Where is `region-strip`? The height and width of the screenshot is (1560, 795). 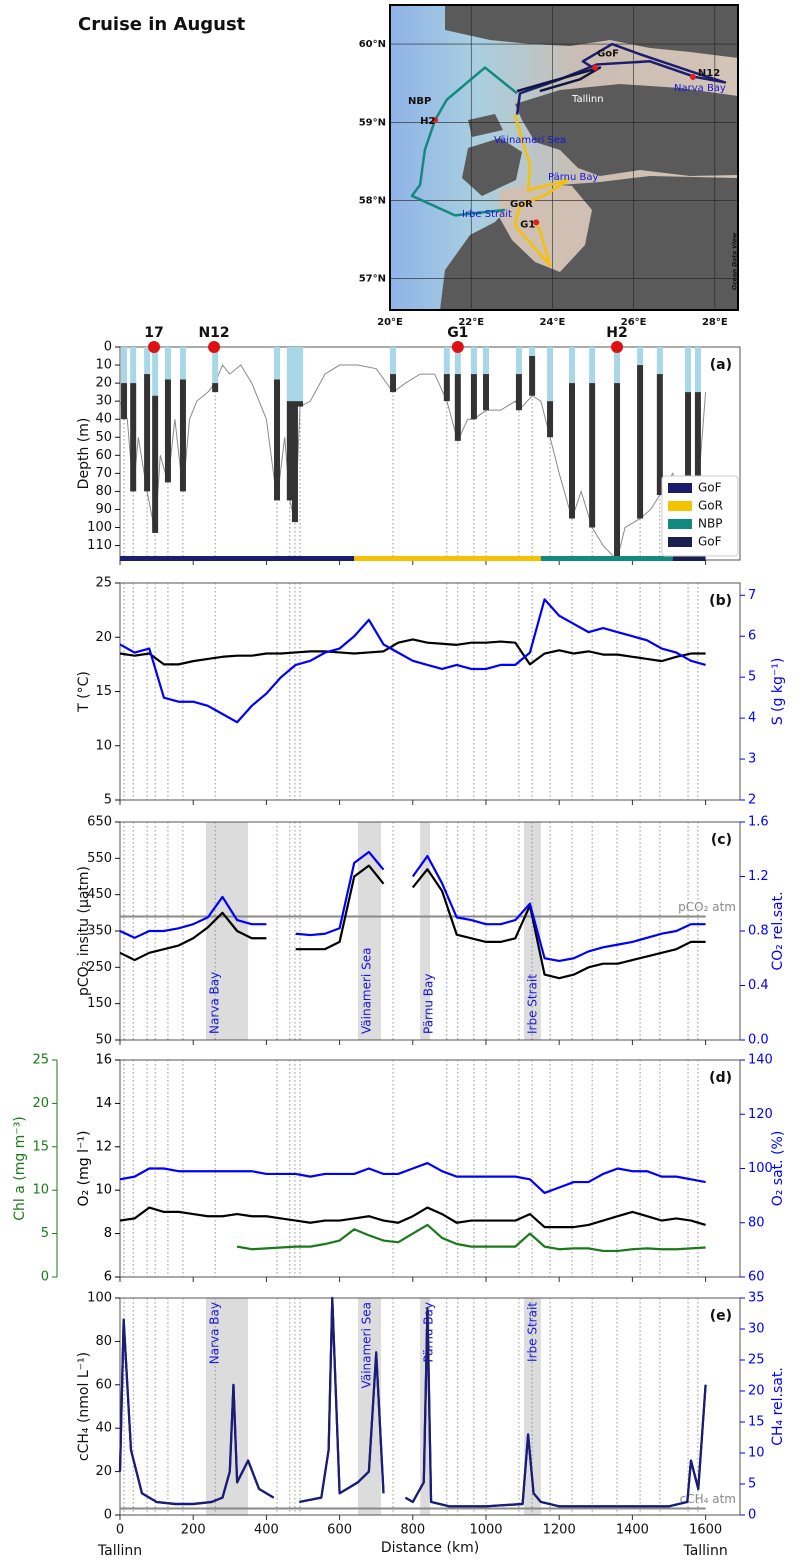
region-strip is located at coordinates (606, 558).